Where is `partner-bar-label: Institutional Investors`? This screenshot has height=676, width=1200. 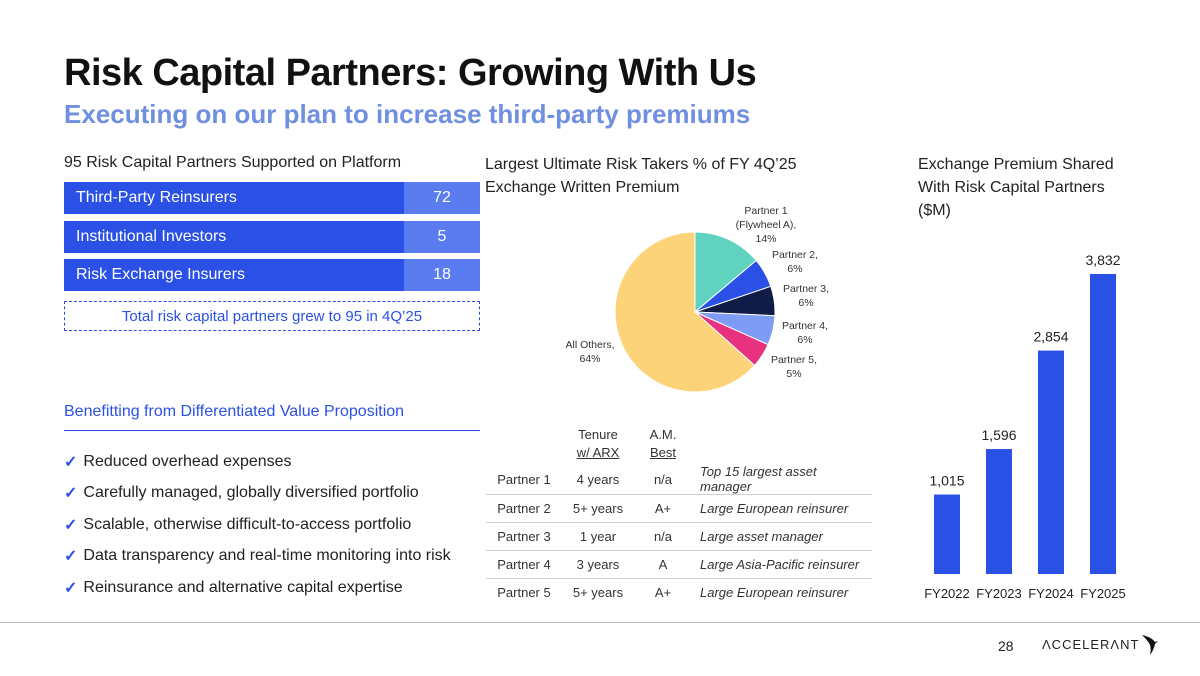 partner-bar-label: Institutional Investors is located at coordinates (151, 236).